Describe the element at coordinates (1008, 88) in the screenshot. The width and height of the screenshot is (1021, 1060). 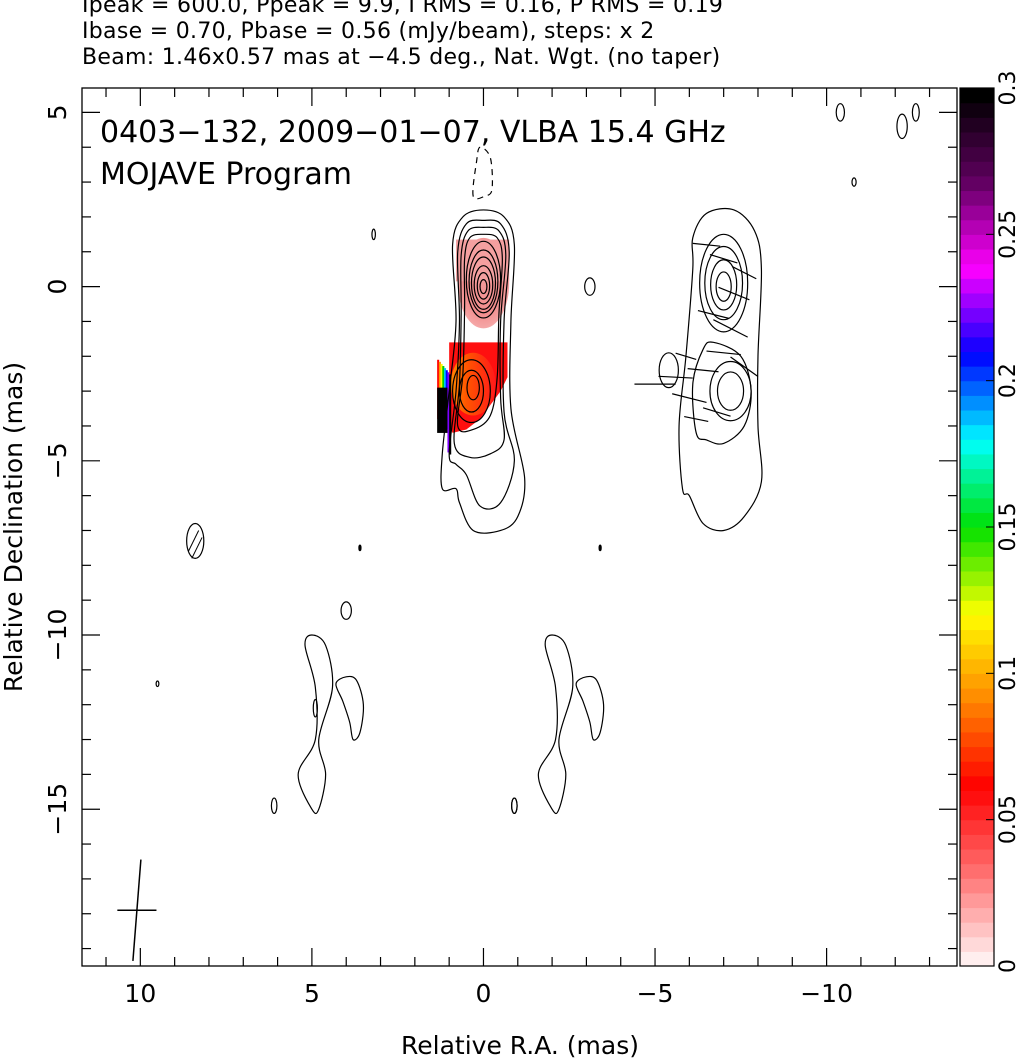
I see `colorbar-tick-label: 0.3` at that location.